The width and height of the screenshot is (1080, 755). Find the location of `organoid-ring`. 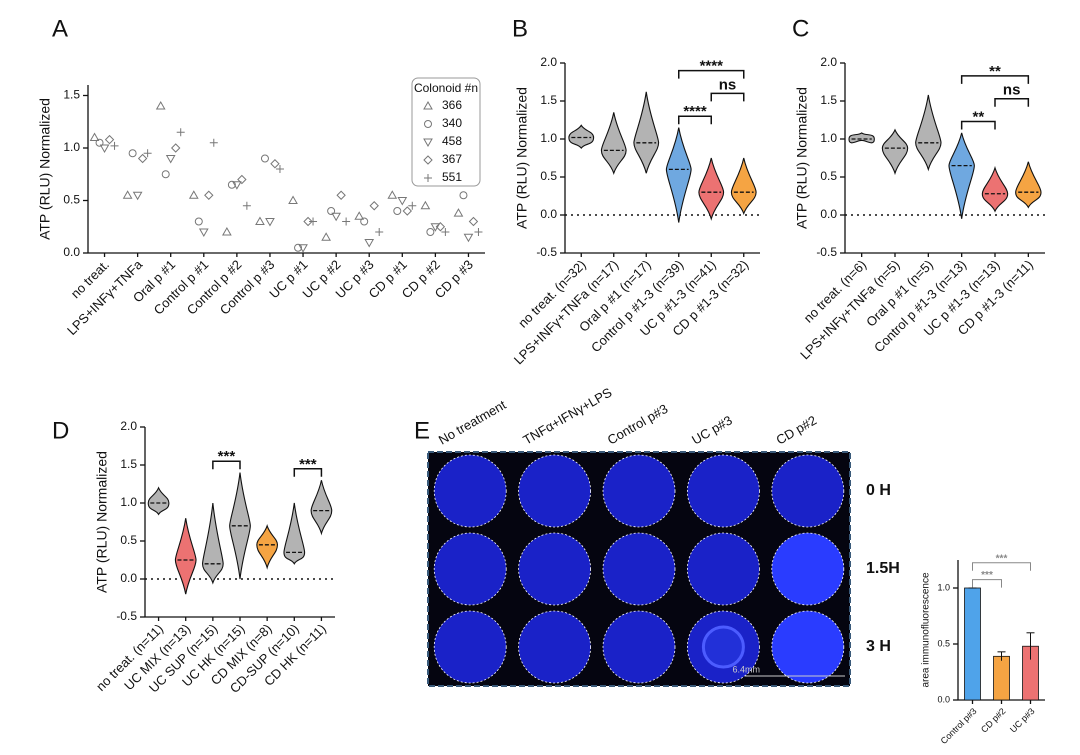

organoid-ring is located at coordinates (723, 647).